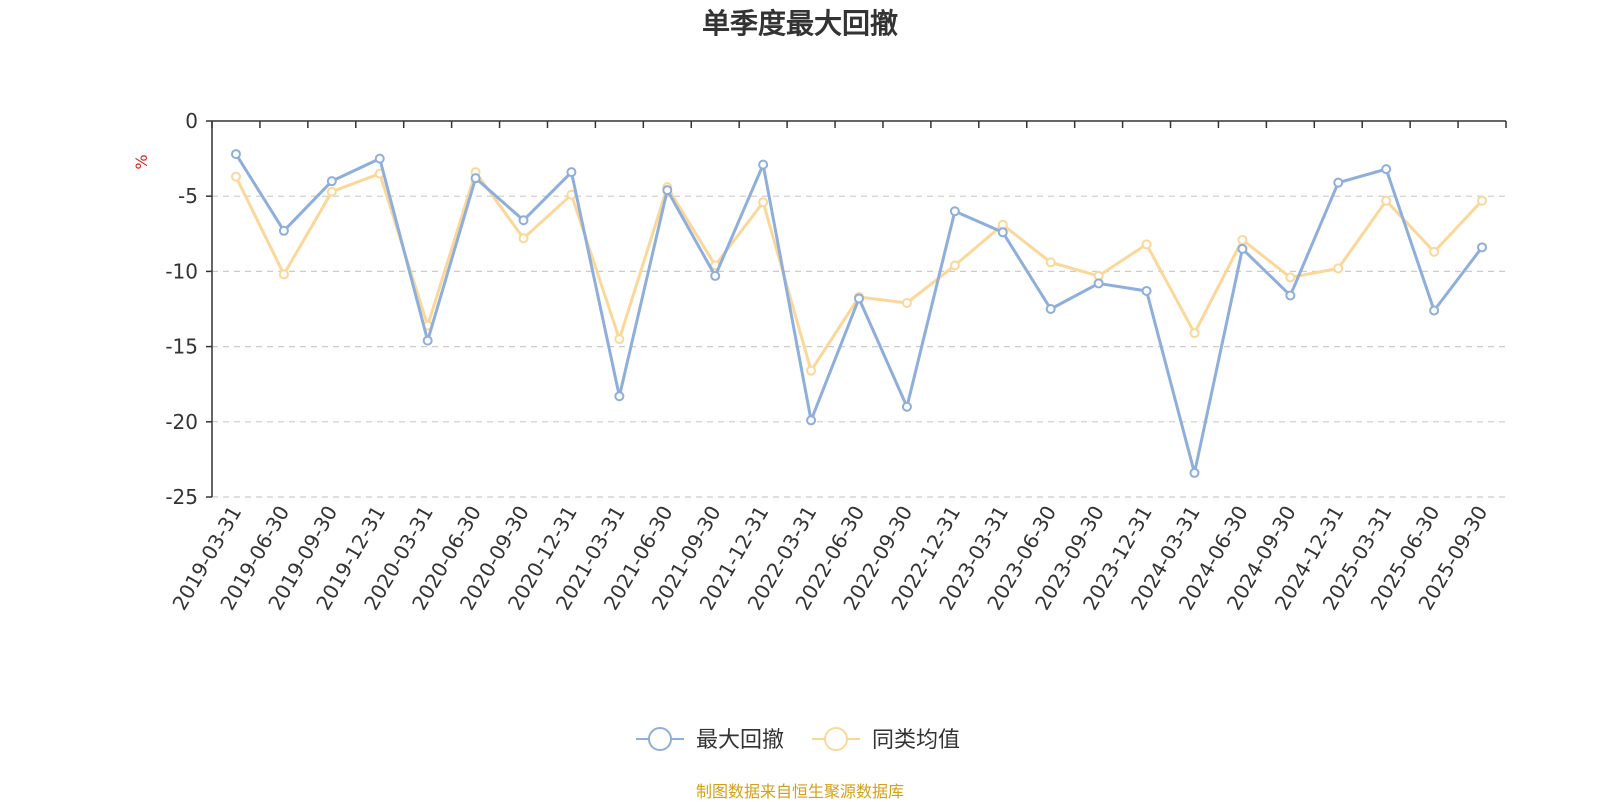 The height and width of the screenshot is (802, 1600). I want to click on chart-title: 单季度最大回撤, so click(799, 23).